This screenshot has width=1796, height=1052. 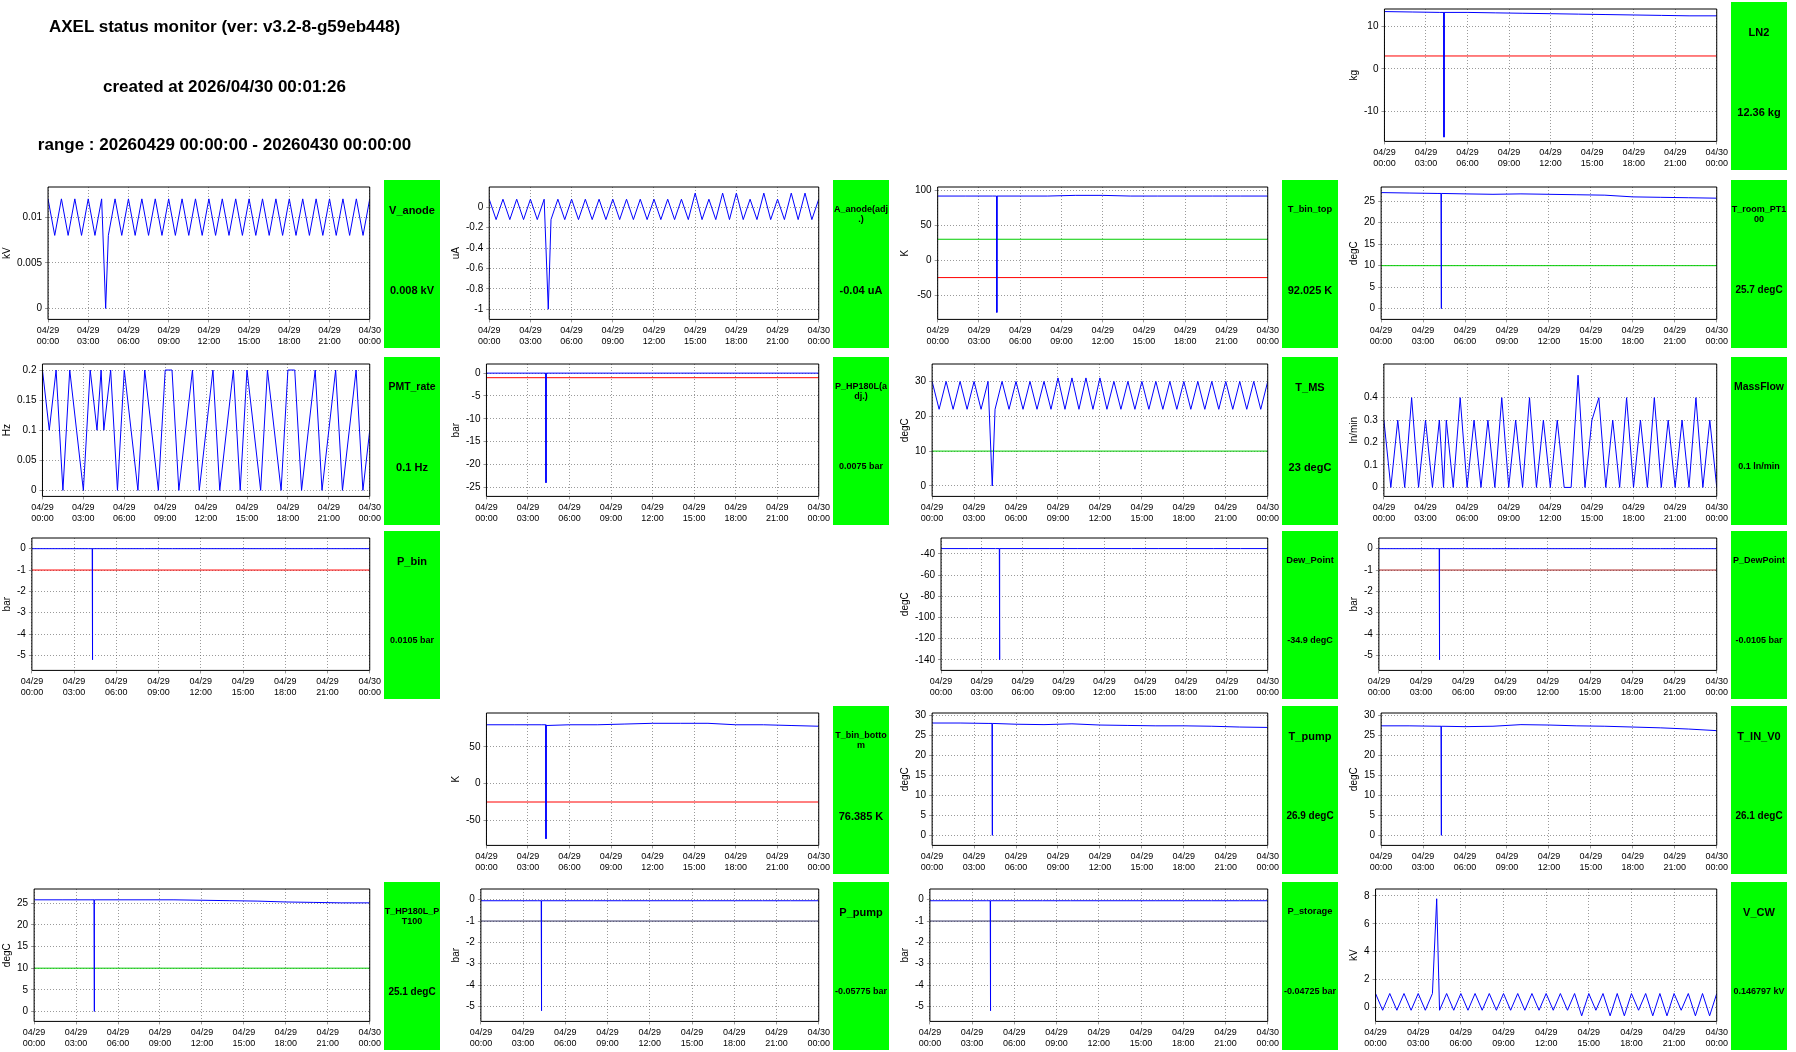 What do you see at coordinates (919, 984) in the screenshot?
I see `y-tick-label: -4` at bounding box center [919, 984].